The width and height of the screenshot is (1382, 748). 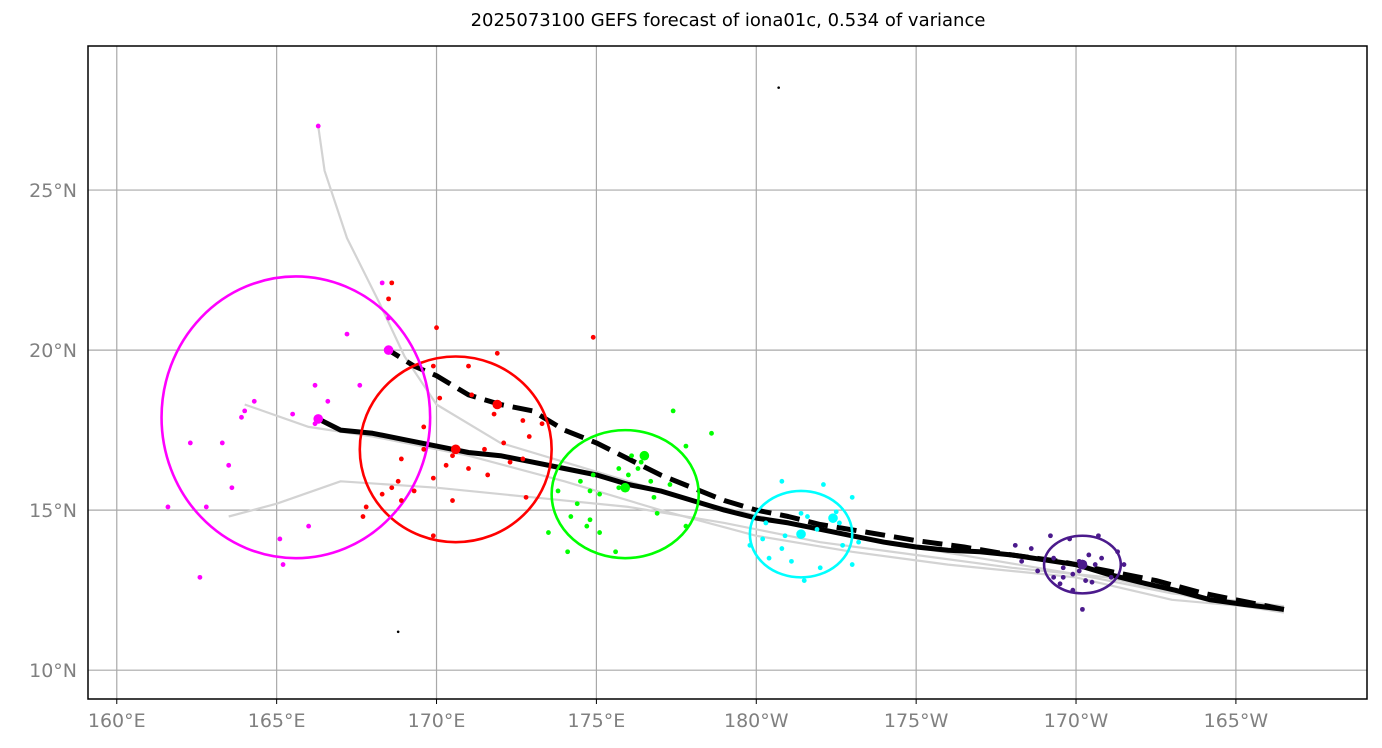 What do you see at coordinates (117, 721) in the screenshot?
I see `x-tick-label: 160°E` at bounding box center [117, 721].